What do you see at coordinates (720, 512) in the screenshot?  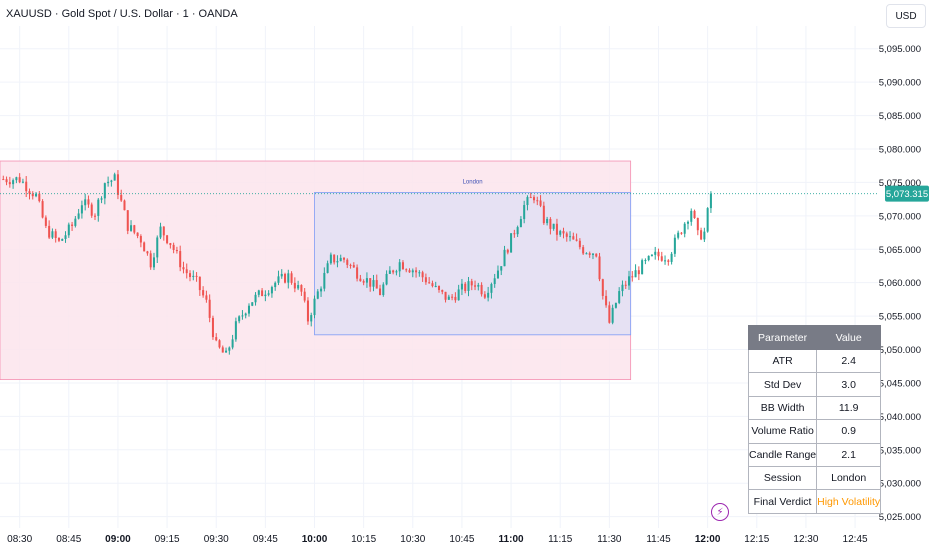 I see `lightning-icon: ⚡` at bounding box center [720, 512].